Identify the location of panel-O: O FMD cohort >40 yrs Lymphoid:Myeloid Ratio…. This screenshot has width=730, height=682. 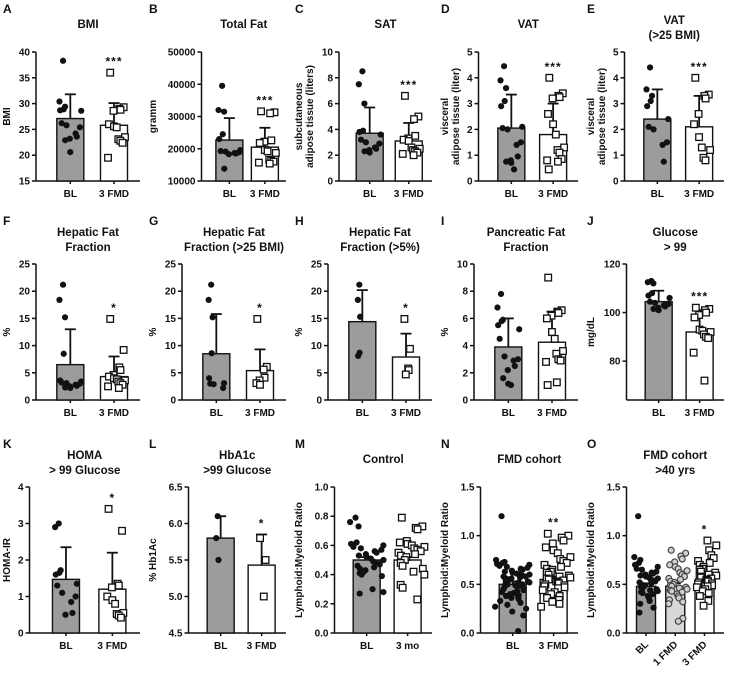
(657, 558).